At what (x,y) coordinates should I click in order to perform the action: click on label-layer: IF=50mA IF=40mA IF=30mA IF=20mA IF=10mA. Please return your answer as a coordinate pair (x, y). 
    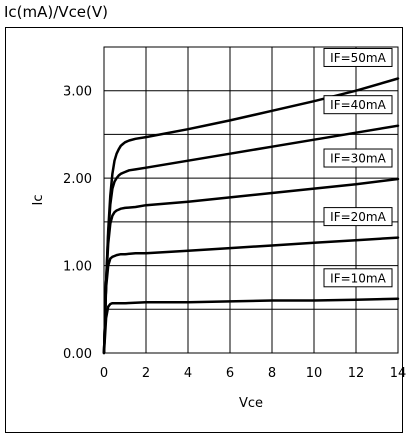
    Looking at the image, I should click on (358, 167).